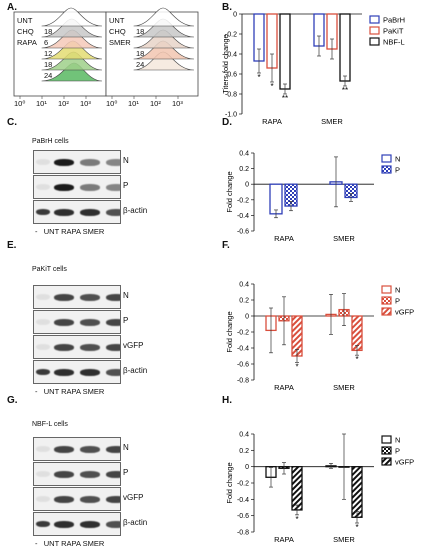 The image size is (424, 550). I want to click on x-tick-label: SMER, so click(344, 387).